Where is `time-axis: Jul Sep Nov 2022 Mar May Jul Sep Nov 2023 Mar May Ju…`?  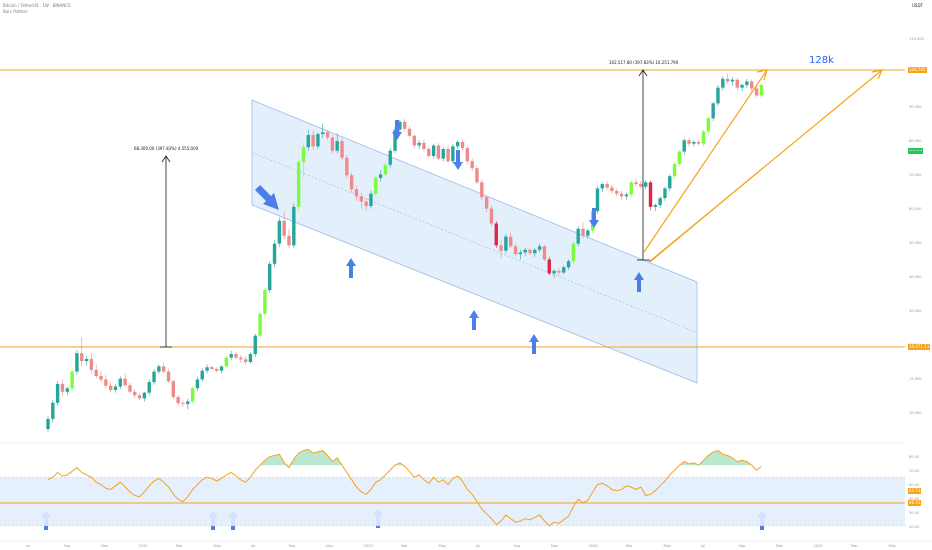
time-axis: Jul Sep Nov 2022 Mar May Jul Sep Nov 2023 Mar May Ju… is located at coordinates (466, 544).